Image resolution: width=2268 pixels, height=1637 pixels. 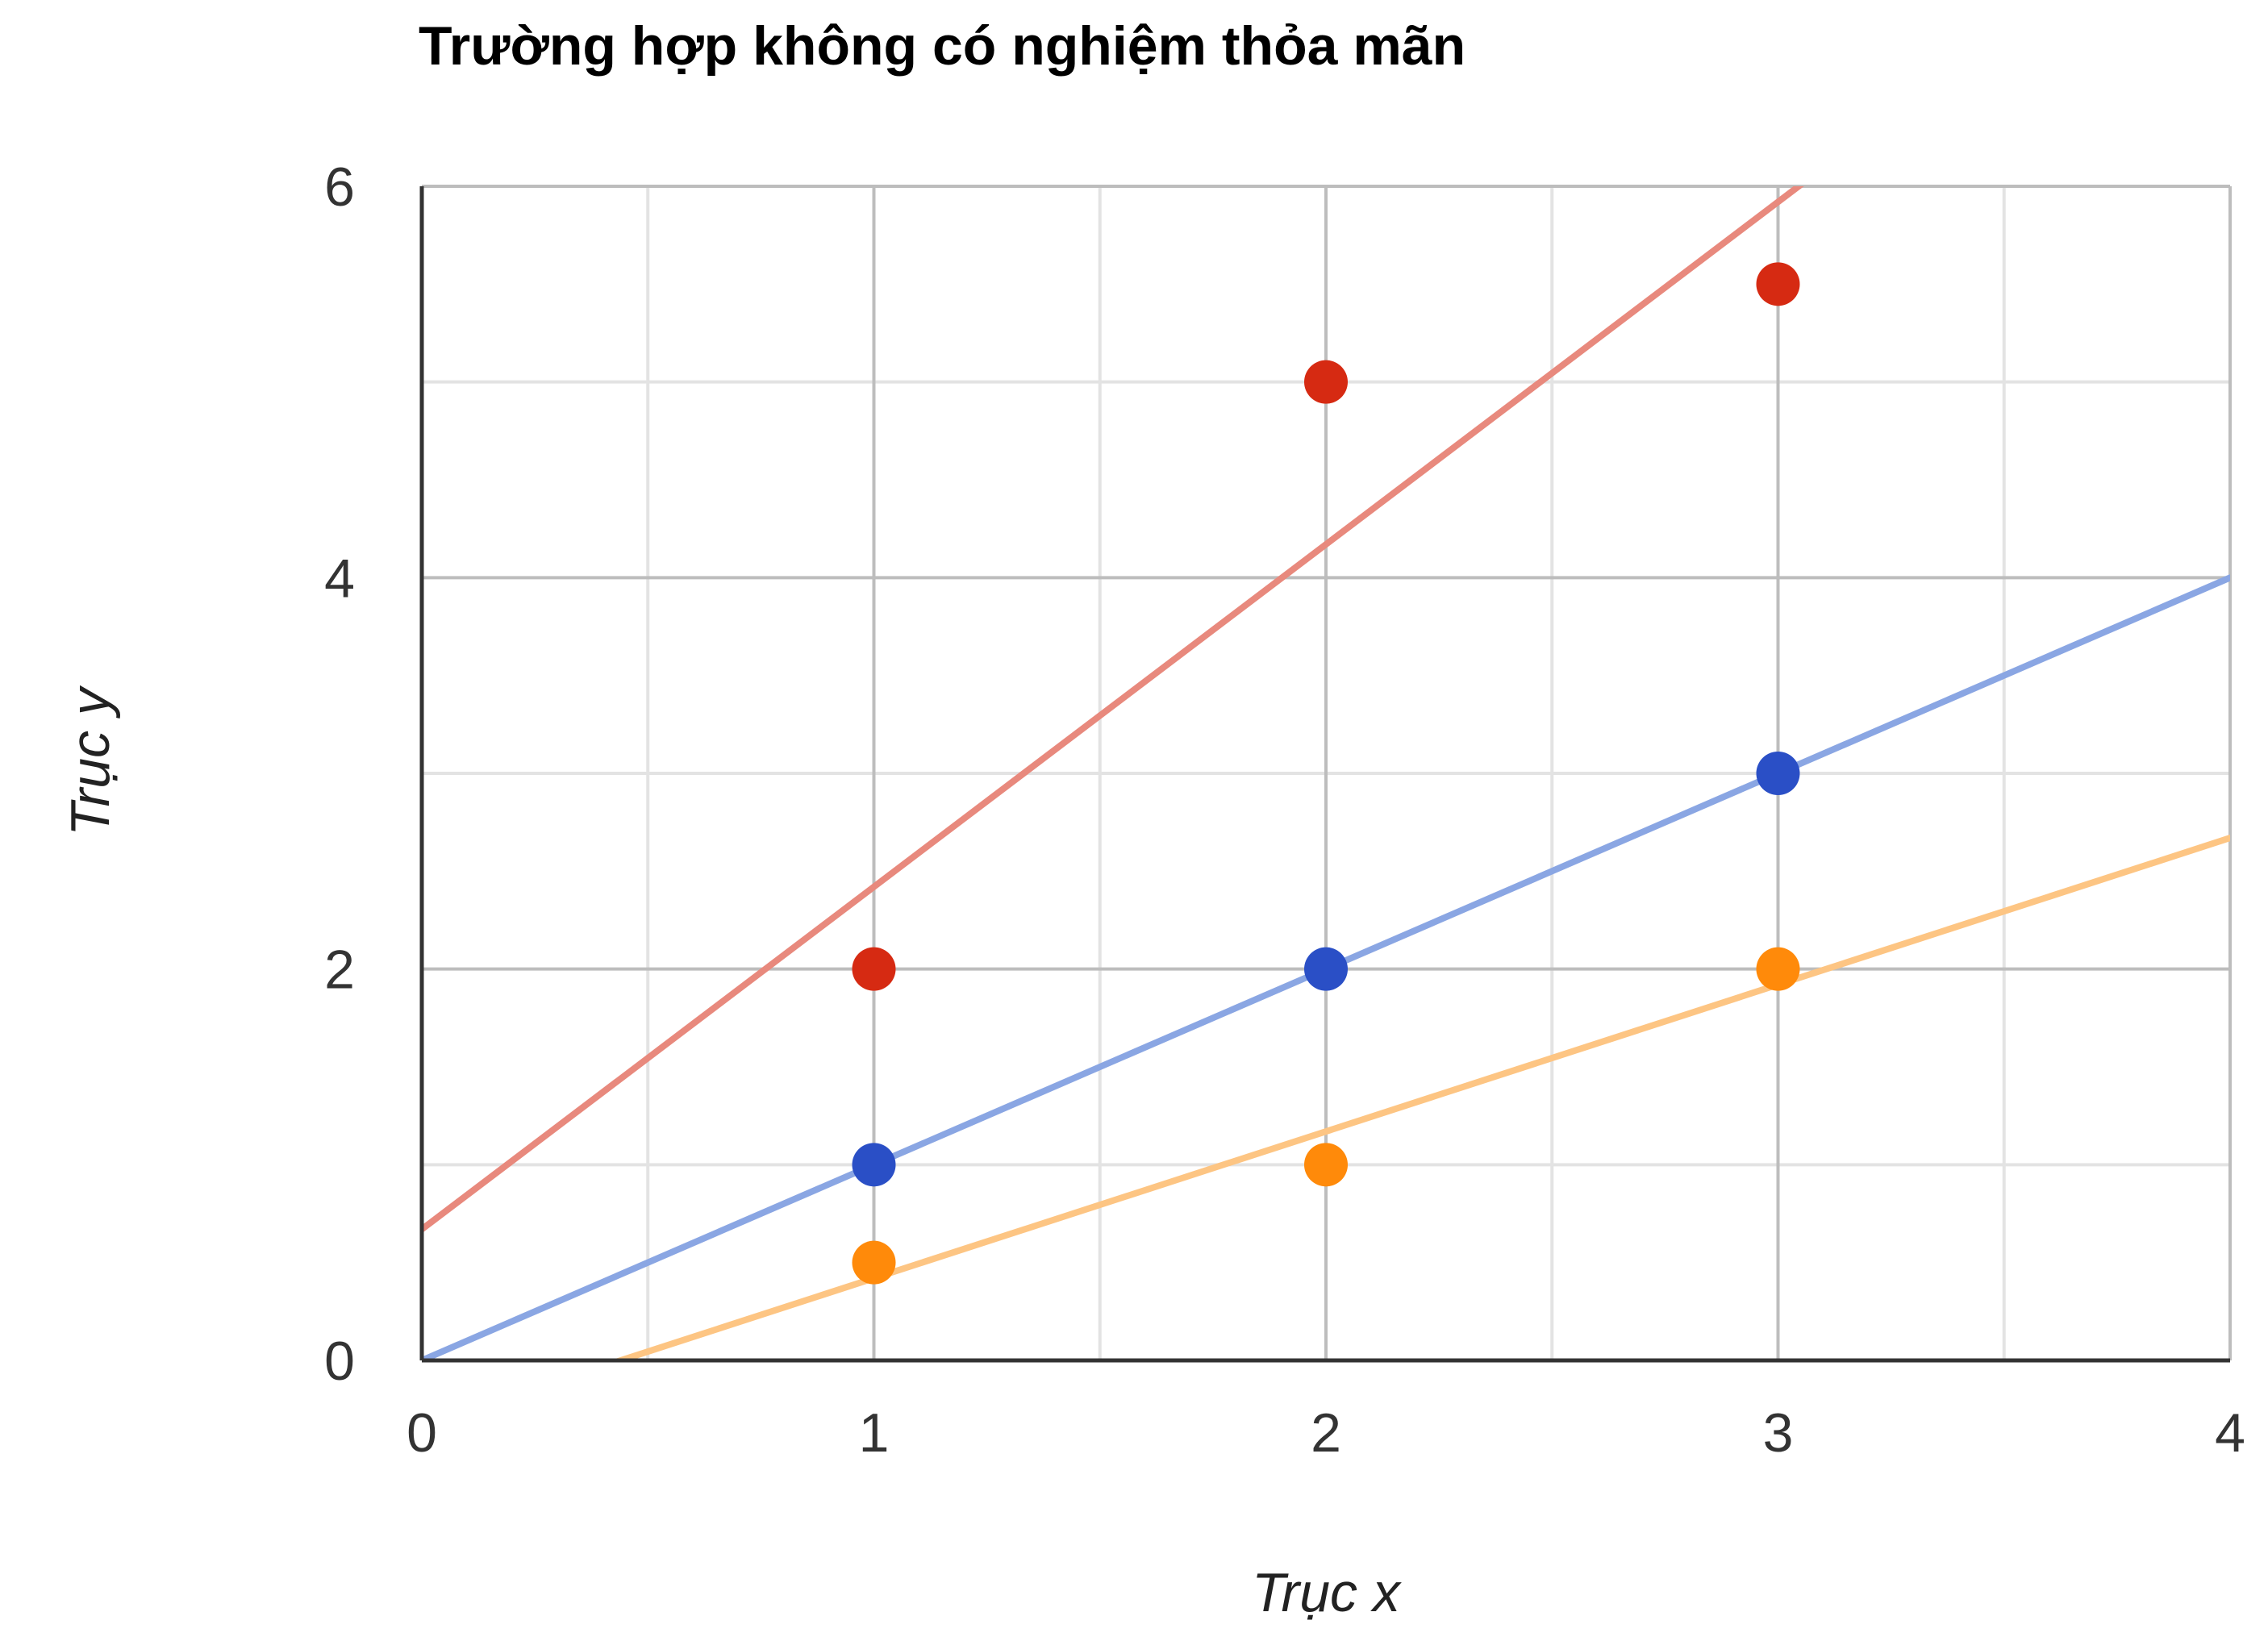 What do you see at coordinates (1327, 1592) in the screenshot?
I see `x-axis-title: Trục x` at bounding box center [1327, 1592].